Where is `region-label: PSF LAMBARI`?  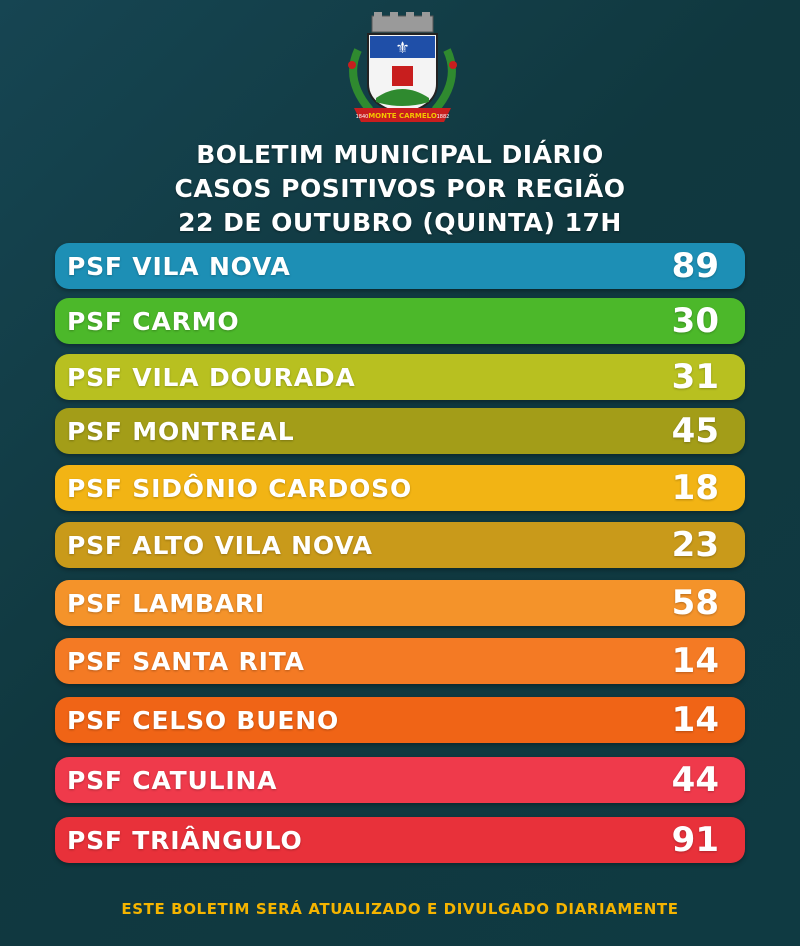
region-label: PSF LAMBARI is located at coordinates (166, 603).